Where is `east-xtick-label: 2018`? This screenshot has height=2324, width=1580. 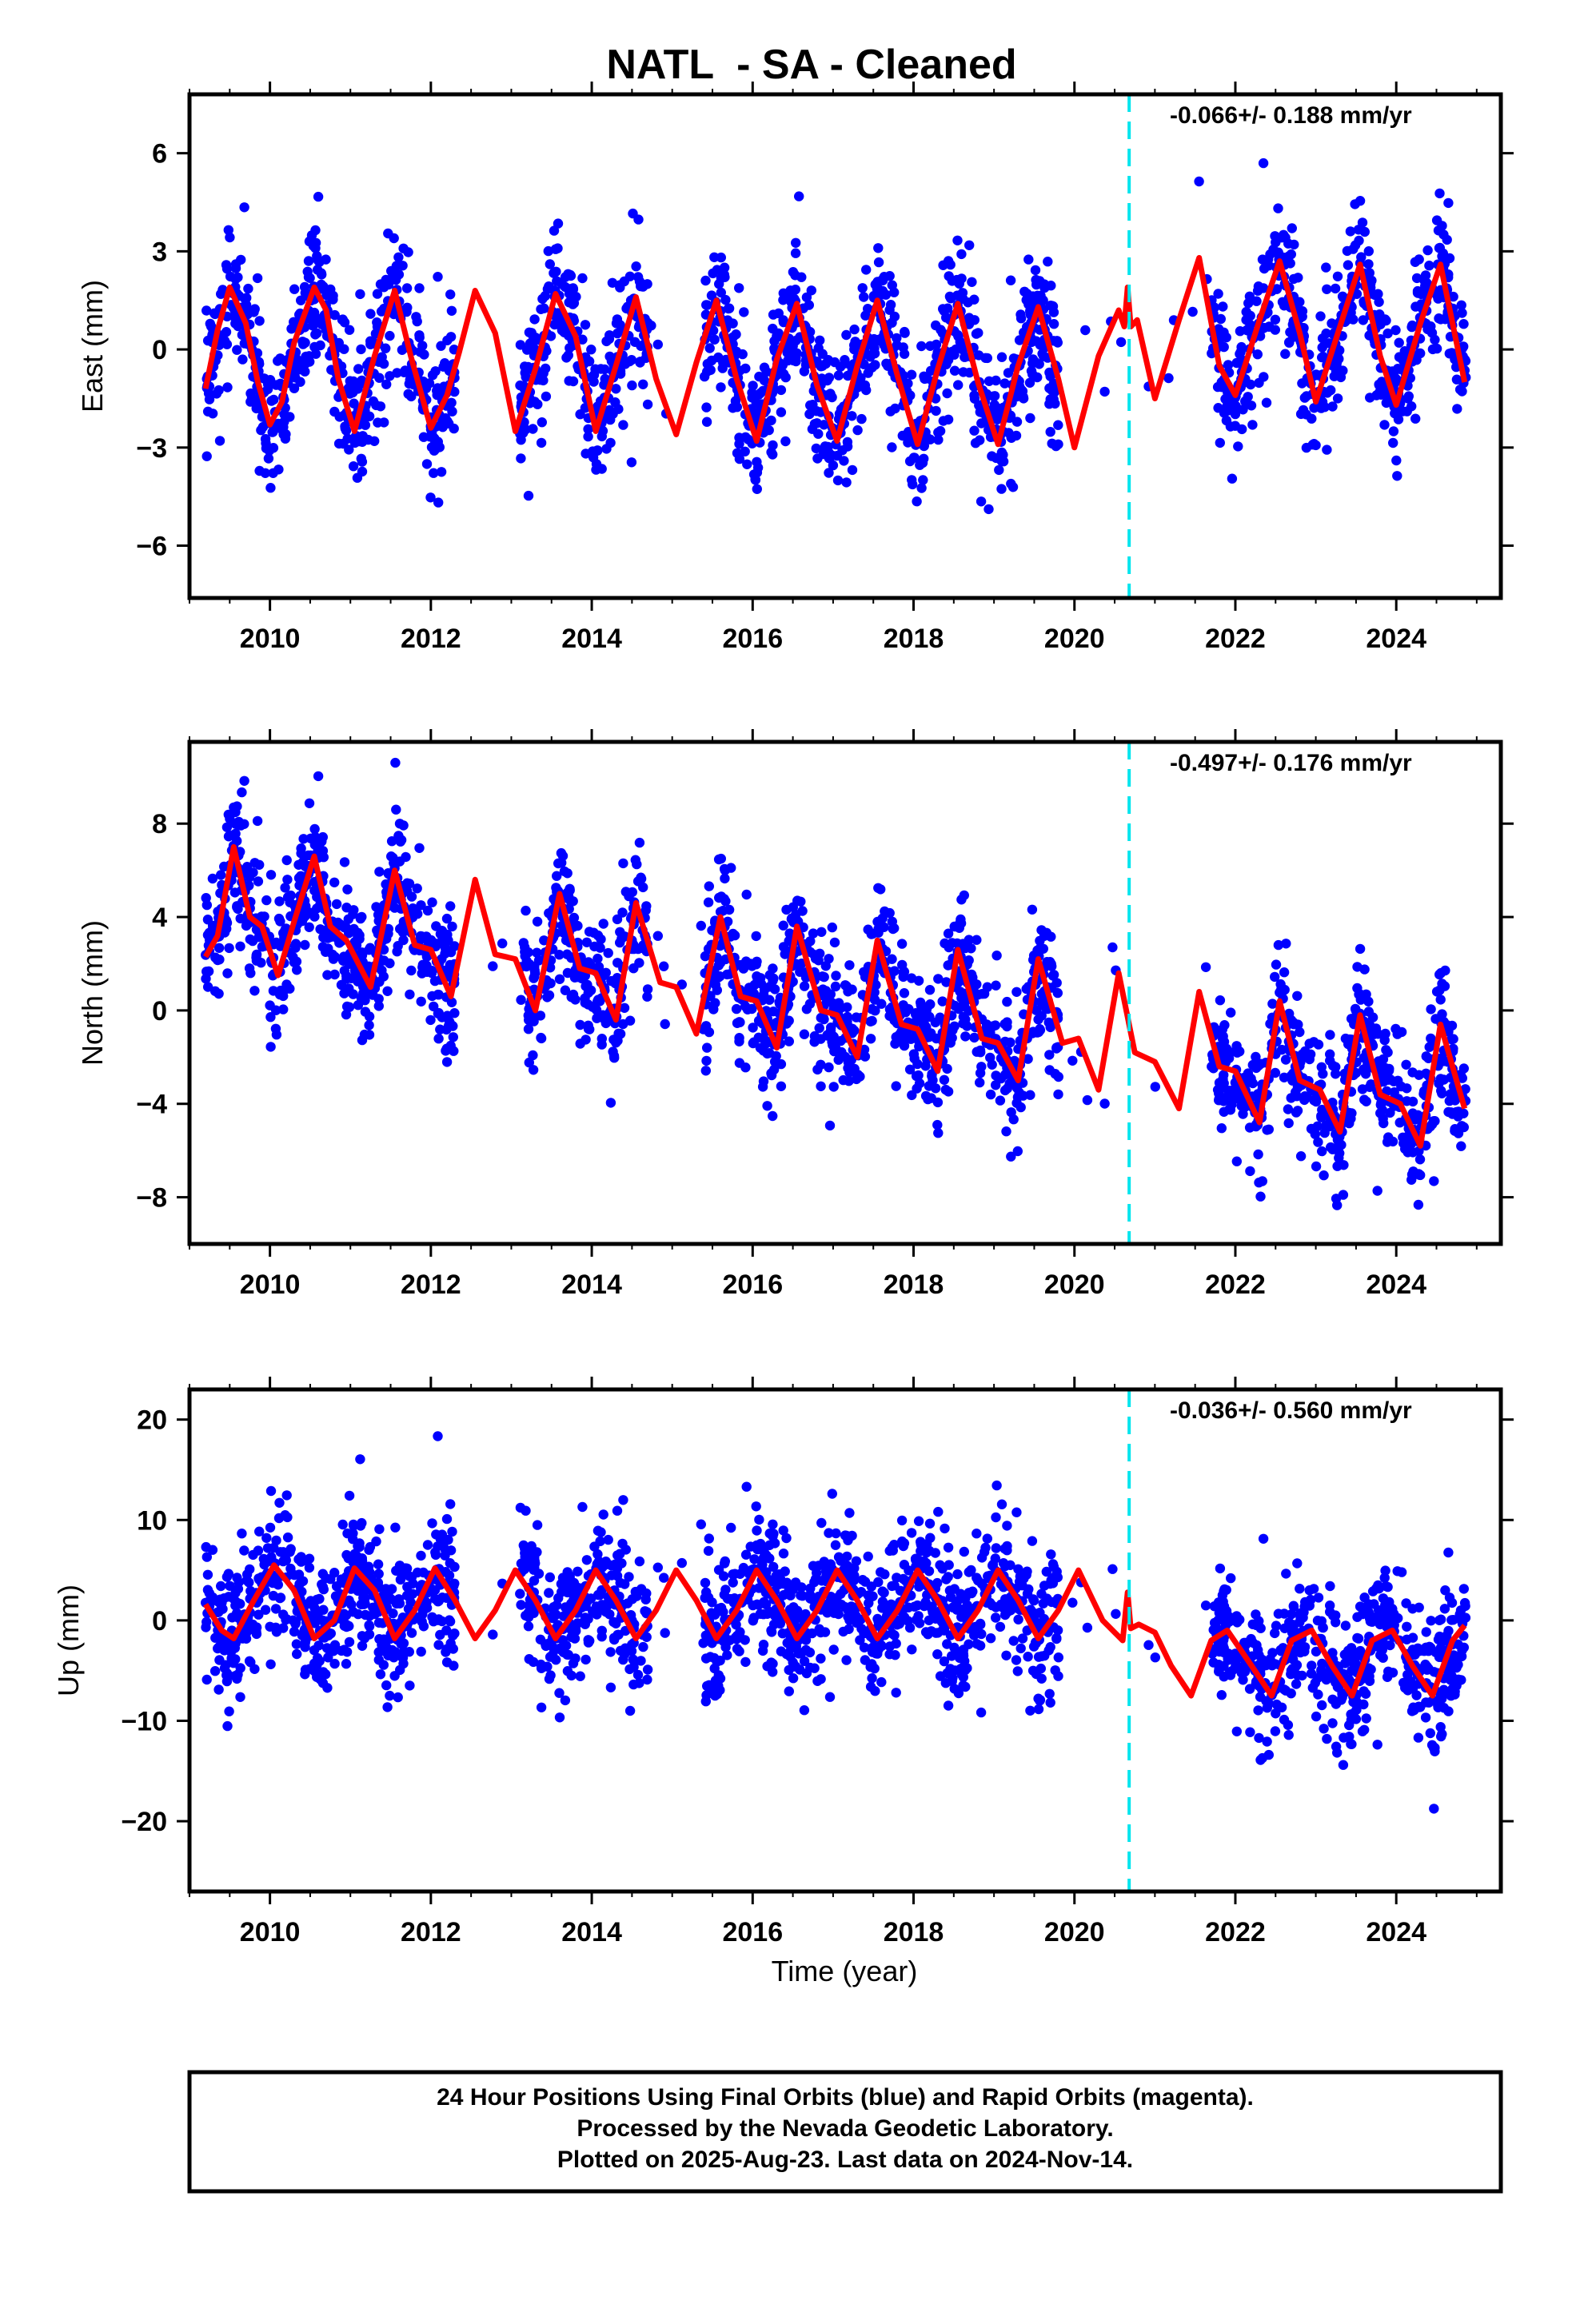
east-xtick-label: 2018 is located at coordinates (914, 639).